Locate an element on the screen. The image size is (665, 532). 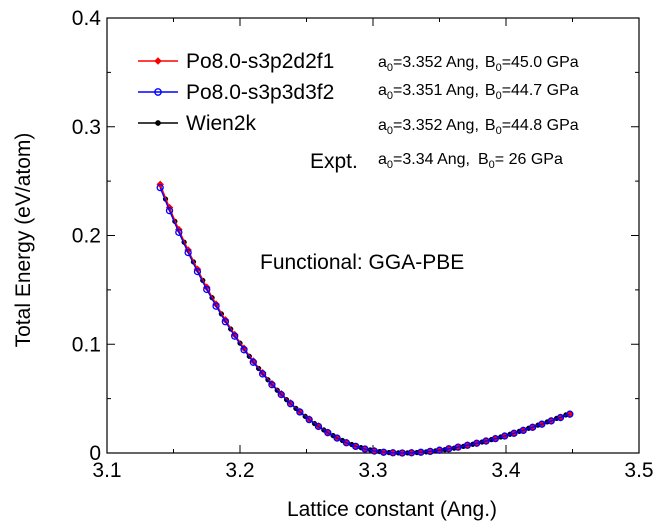
fit-params-row-2: a0=3.351 Ang, B0=44.7 GPa is located at coordinates (478, 92).